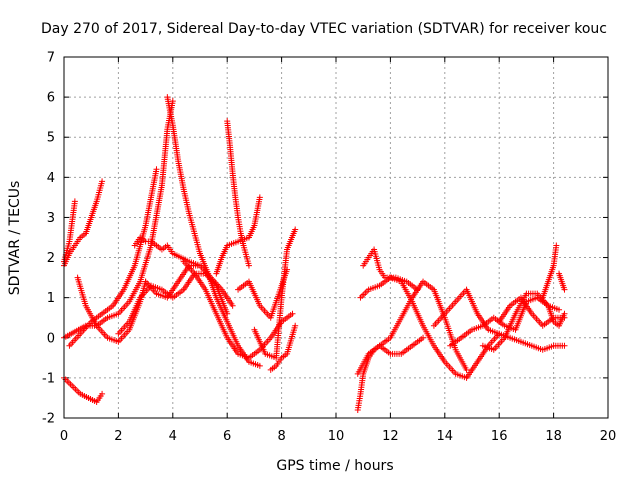 The width and height of the screenshot is (640, 480). What do you see at coordinates (445, 436) in the screenshot?
I see `x-tick-label: 14` at bounding box center [445, 436].